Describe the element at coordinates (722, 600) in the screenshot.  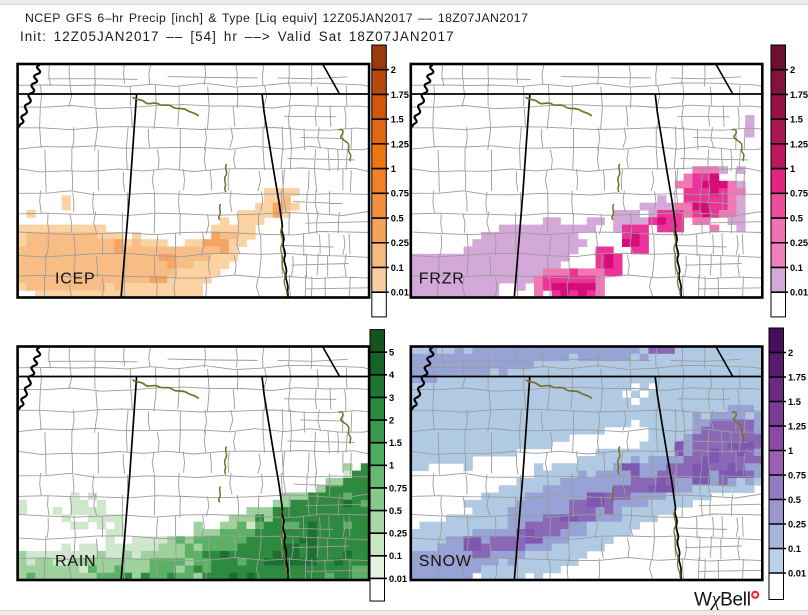
I see `svg-text: WχBell` at that location.